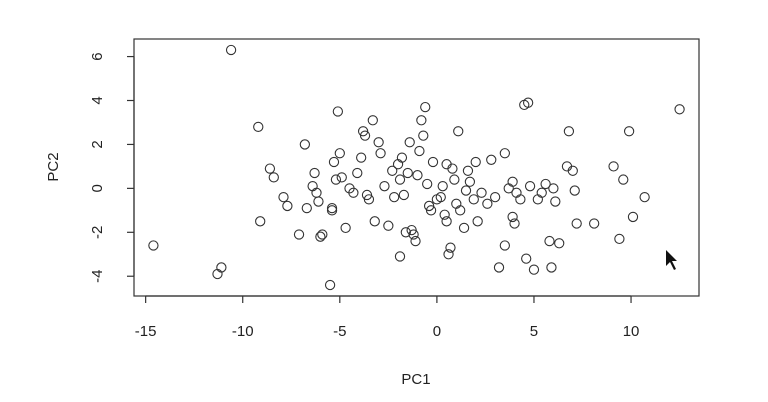 The width and height of the screenshot is (768, 402). I want to click on x-tick-label: -5, so click(339, 331).